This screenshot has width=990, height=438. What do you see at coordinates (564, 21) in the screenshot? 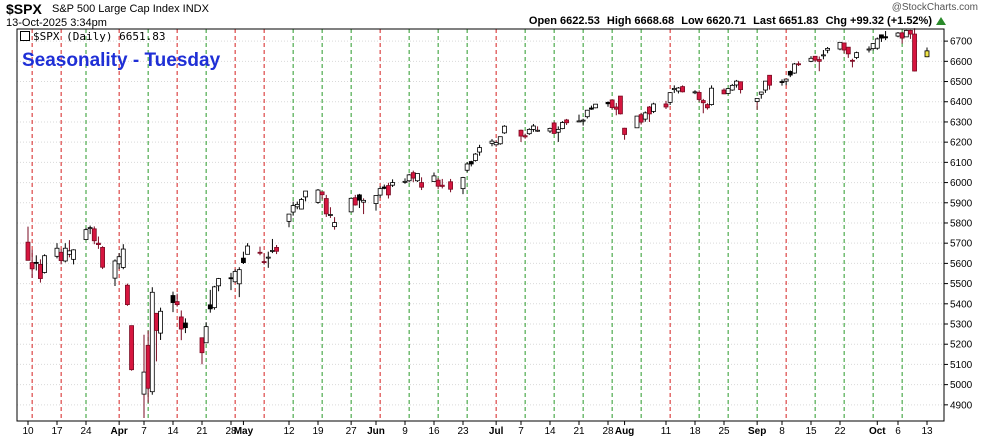
I see `open-value: Open 6622.53` at bounding box center [564, 21].